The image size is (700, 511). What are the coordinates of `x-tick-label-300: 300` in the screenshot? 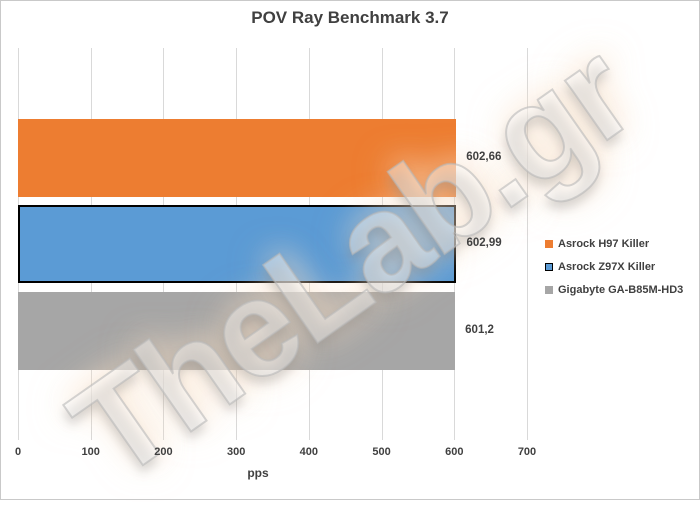 It's located at (236, 452).